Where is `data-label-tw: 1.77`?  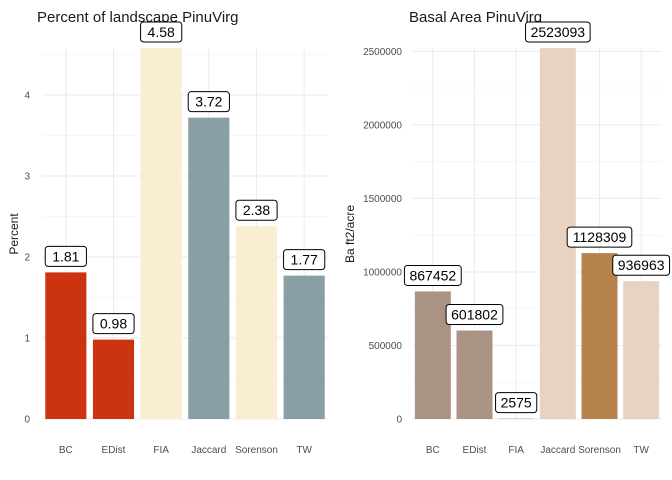 data-label-tw: 1.77 is located at coordinates (304, 260).